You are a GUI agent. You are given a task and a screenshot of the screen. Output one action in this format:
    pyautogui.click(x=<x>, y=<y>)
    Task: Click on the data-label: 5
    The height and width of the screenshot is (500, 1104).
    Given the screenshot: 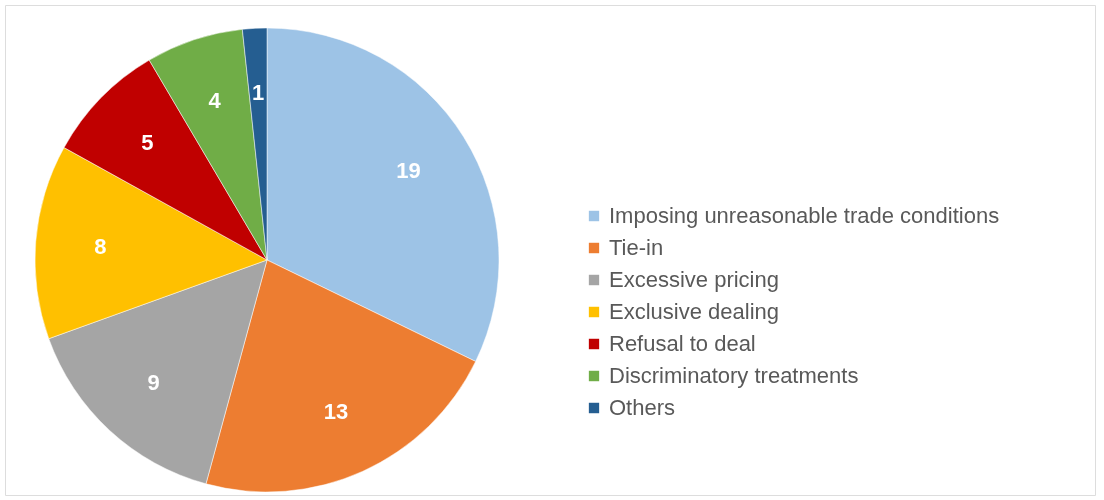 What is the action you would take?
    pyautogui.click(x=147, y=143)
    